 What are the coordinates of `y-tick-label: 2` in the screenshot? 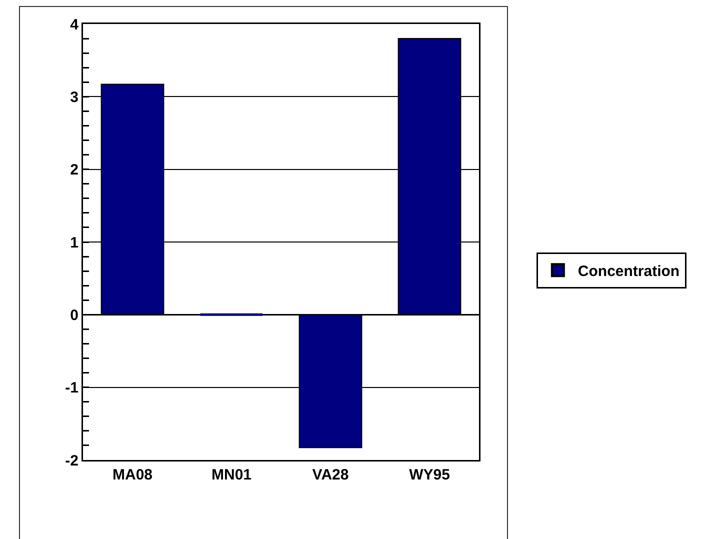 It's located at (74, 170).